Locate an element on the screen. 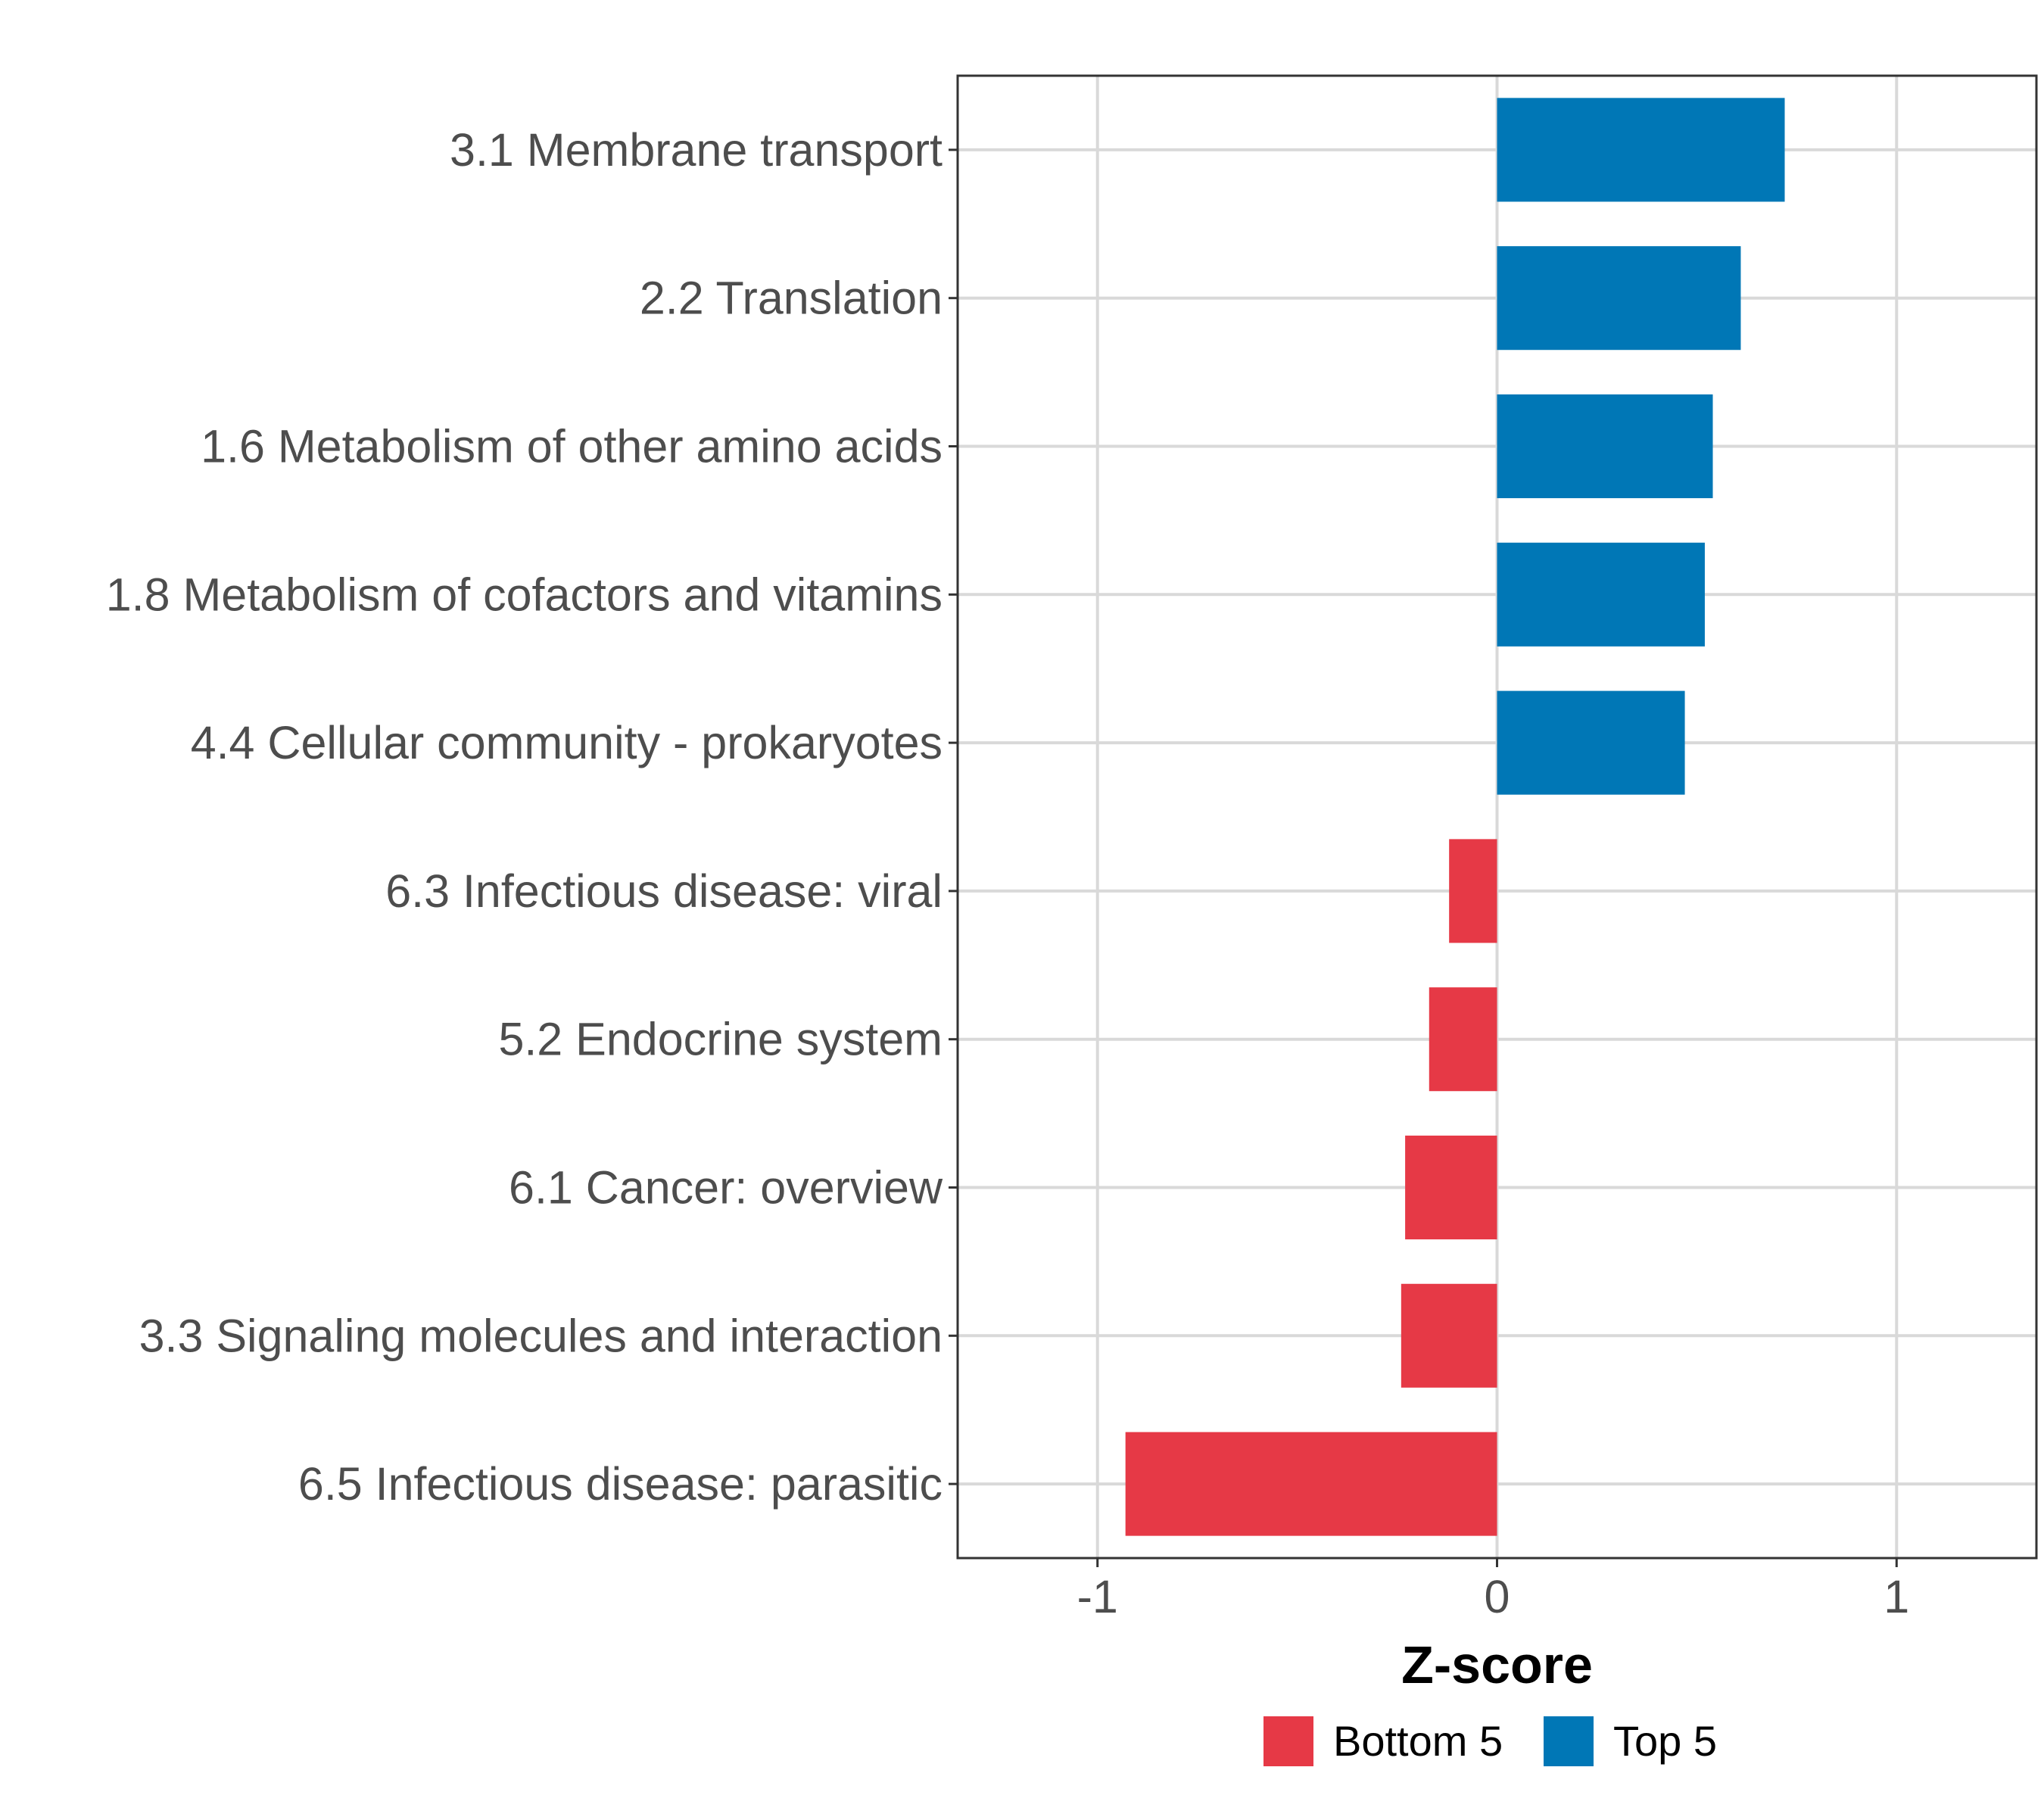  x-tick-label-0: -1 is located at coordinates (1097, 1596).